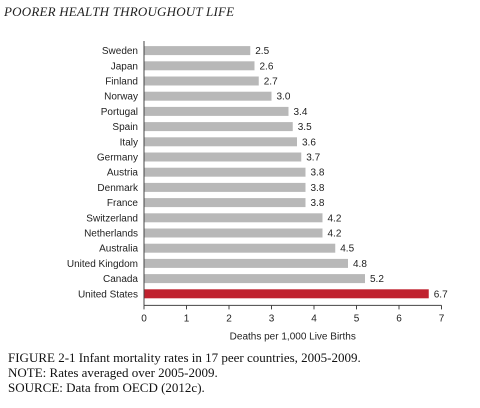  Describe the element at coordinates (144, 318) in the screenshot. I see `x-tick-label: 0` at that location.